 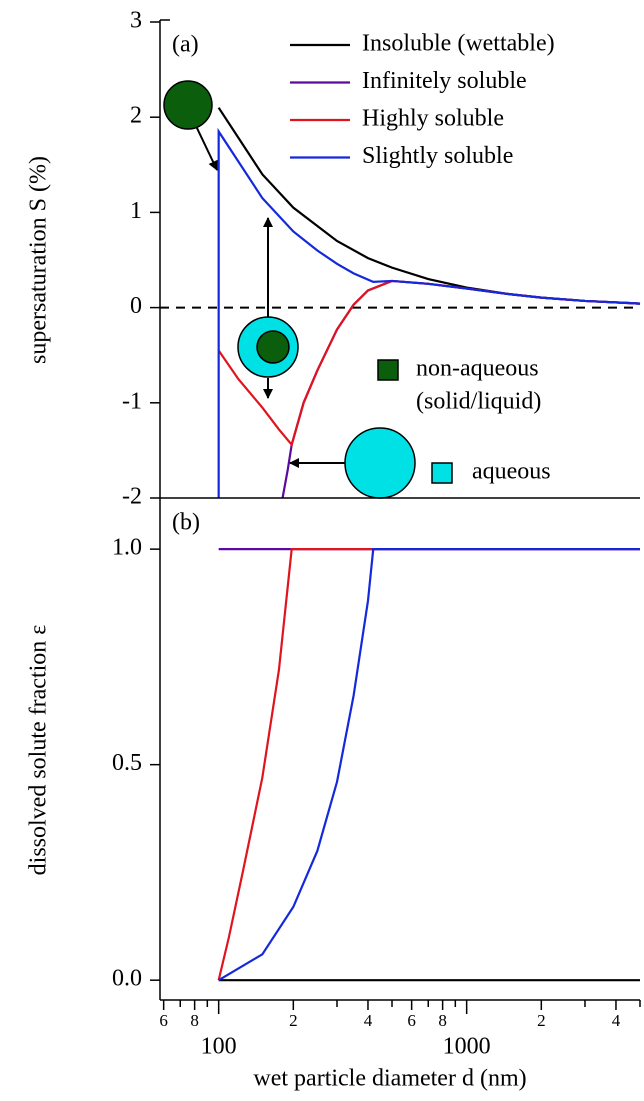 What do you see at coordinates (477, 369) in the screenshot?
I see `legend-label: non-aqueous` at bounding box center [477, 369].